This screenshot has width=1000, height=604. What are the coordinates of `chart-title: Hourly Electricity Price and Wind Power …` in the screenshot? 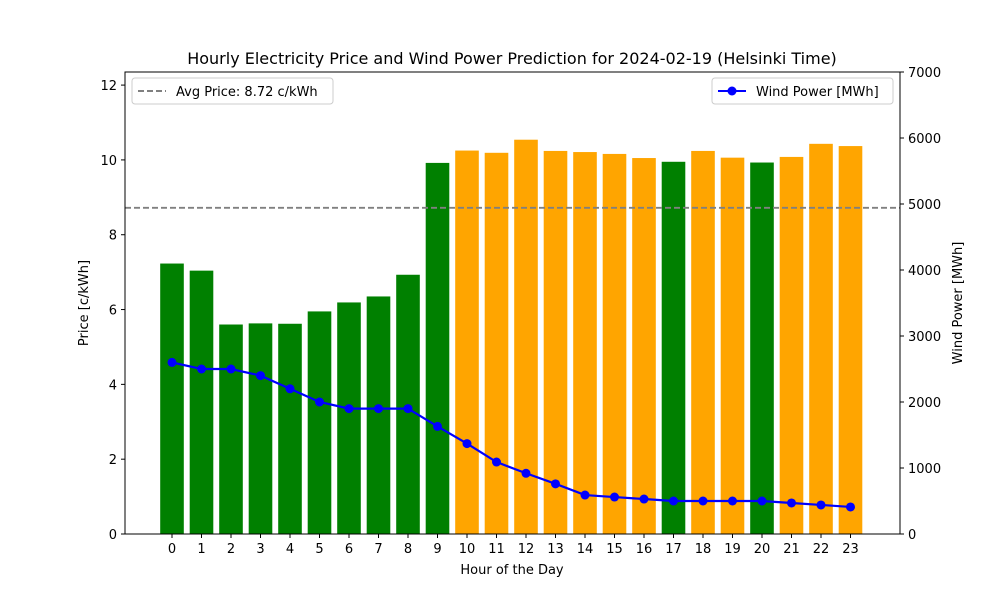 It's located at (512, 58).